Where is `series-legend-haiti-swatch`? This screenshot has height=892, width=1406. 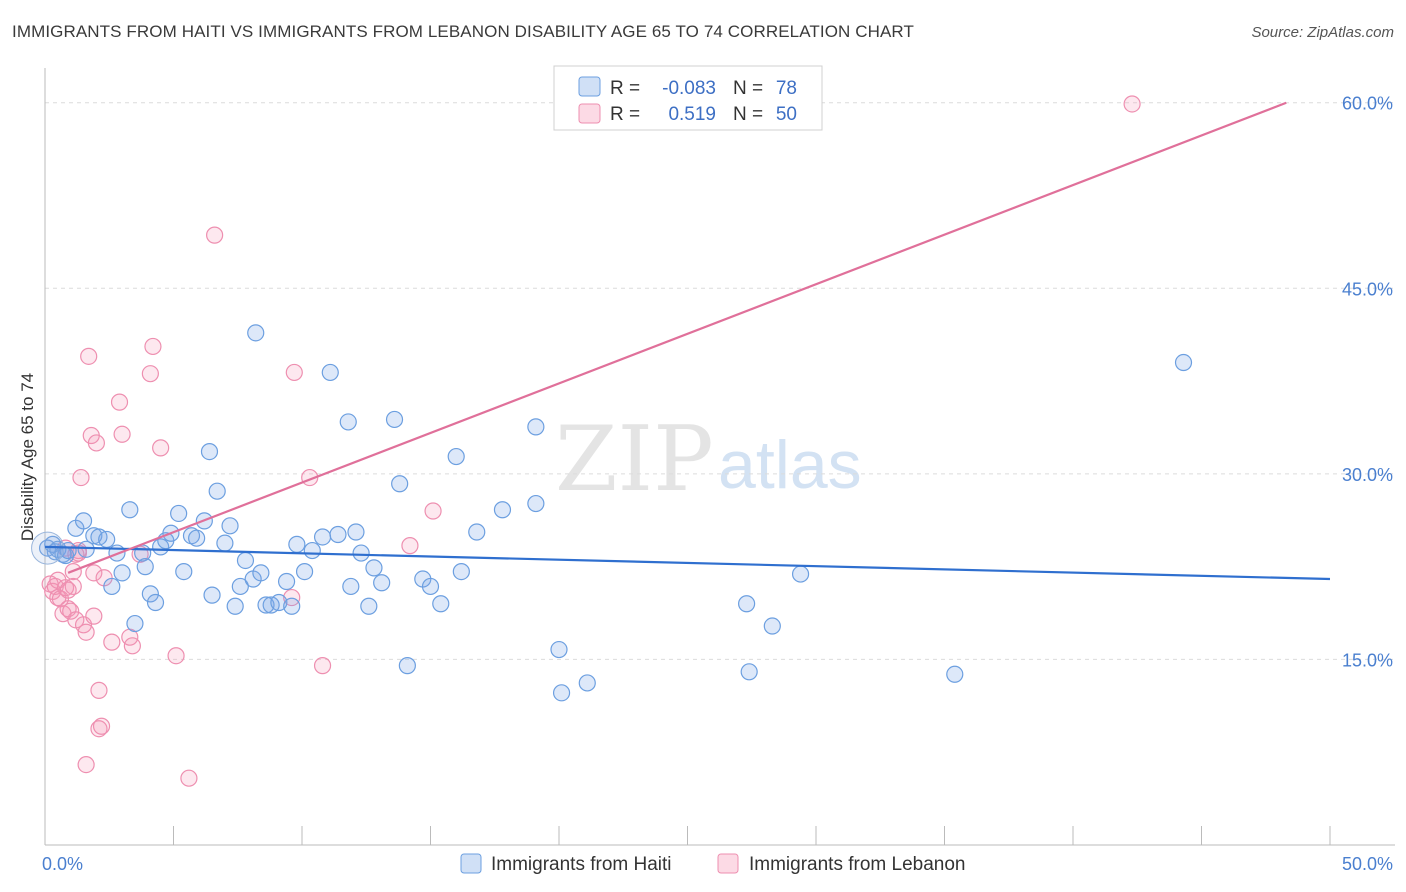 series-legend-haiti-swatch is located at coordinates (471, 863).